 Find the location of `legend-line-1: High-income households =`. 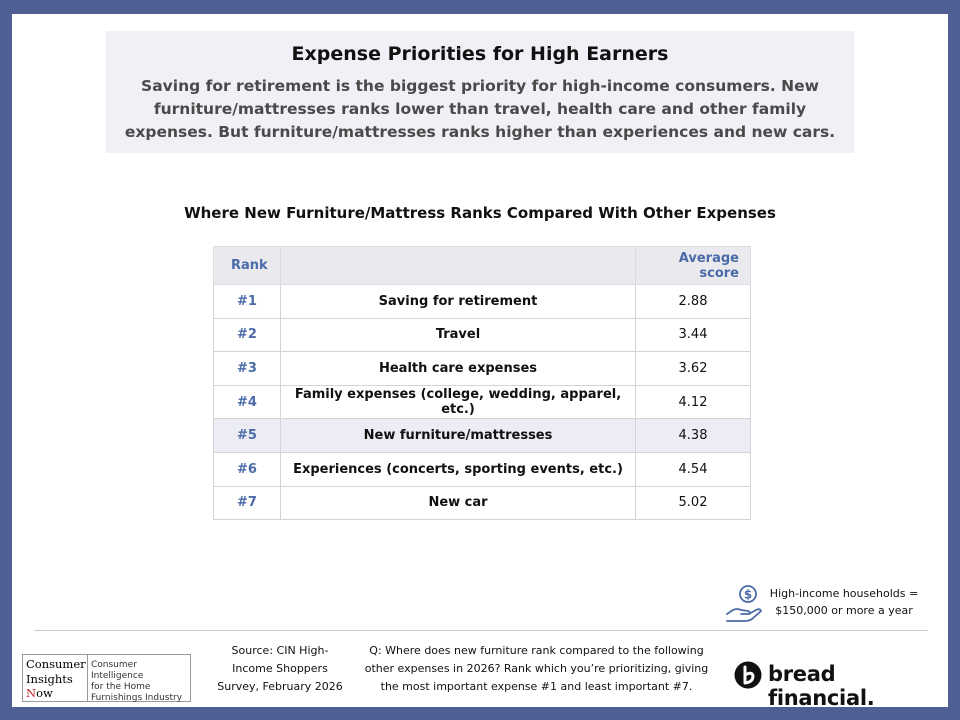

legend-line-1: High-income households = is located at coordinates (844, 593).